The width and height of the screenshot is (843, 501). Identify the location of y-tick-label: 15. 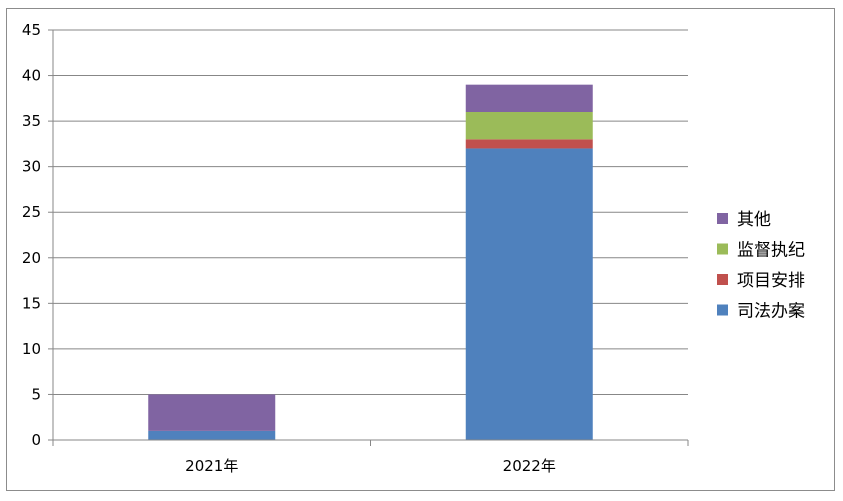
(31, 303).